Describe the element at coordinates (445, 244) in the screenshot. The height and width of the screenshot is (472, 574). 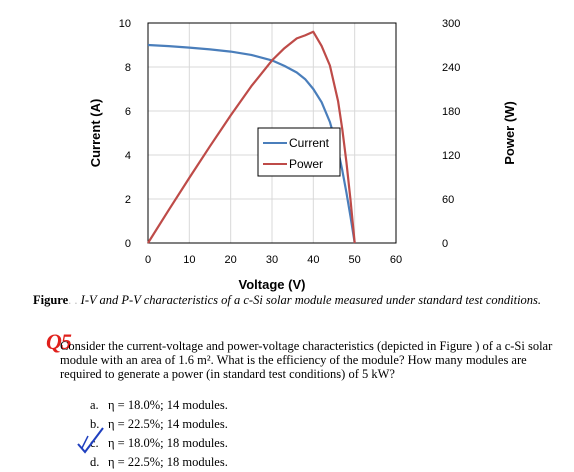
I see `y-right-tick-label: 0` at that location.